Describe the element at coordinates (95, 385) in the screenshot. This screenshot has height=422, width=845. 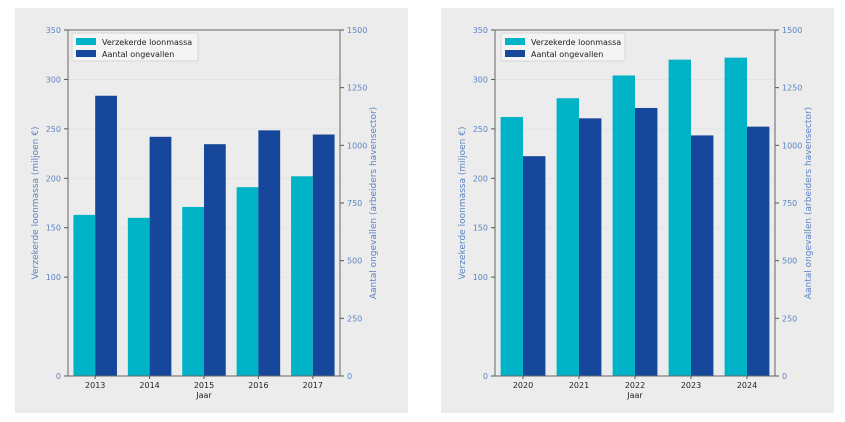
I see `x-tick-label: 2013` at that location.